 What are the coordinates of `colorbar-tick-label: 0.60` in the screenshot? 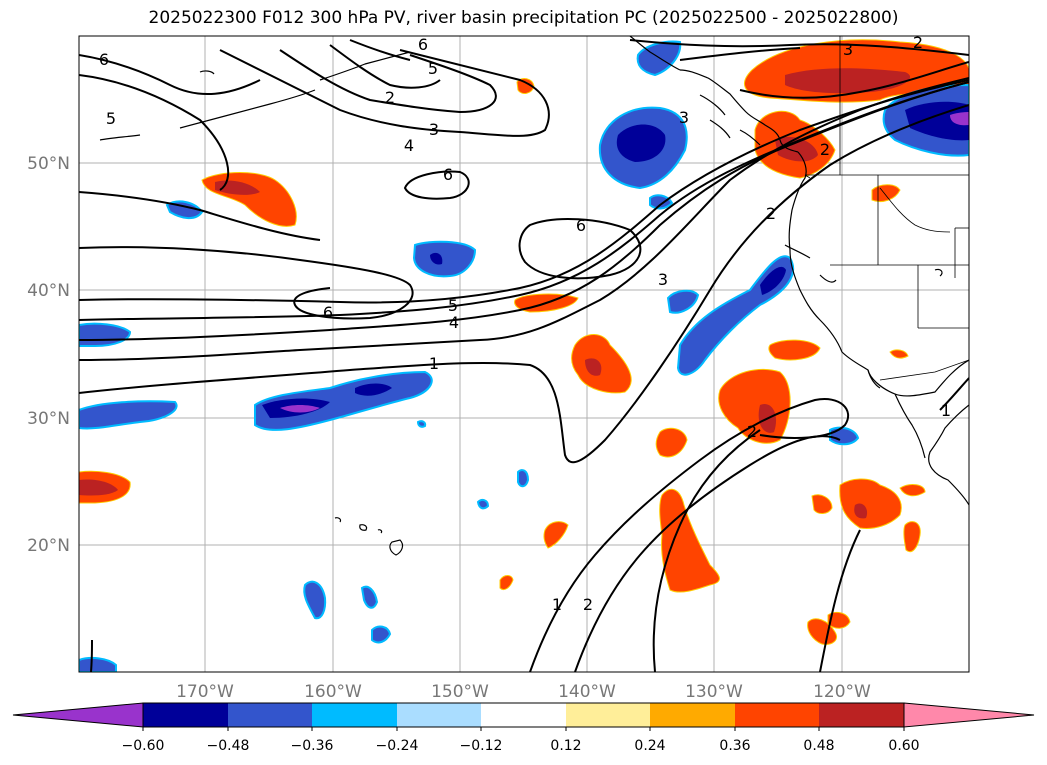 It's located at (903, 746).